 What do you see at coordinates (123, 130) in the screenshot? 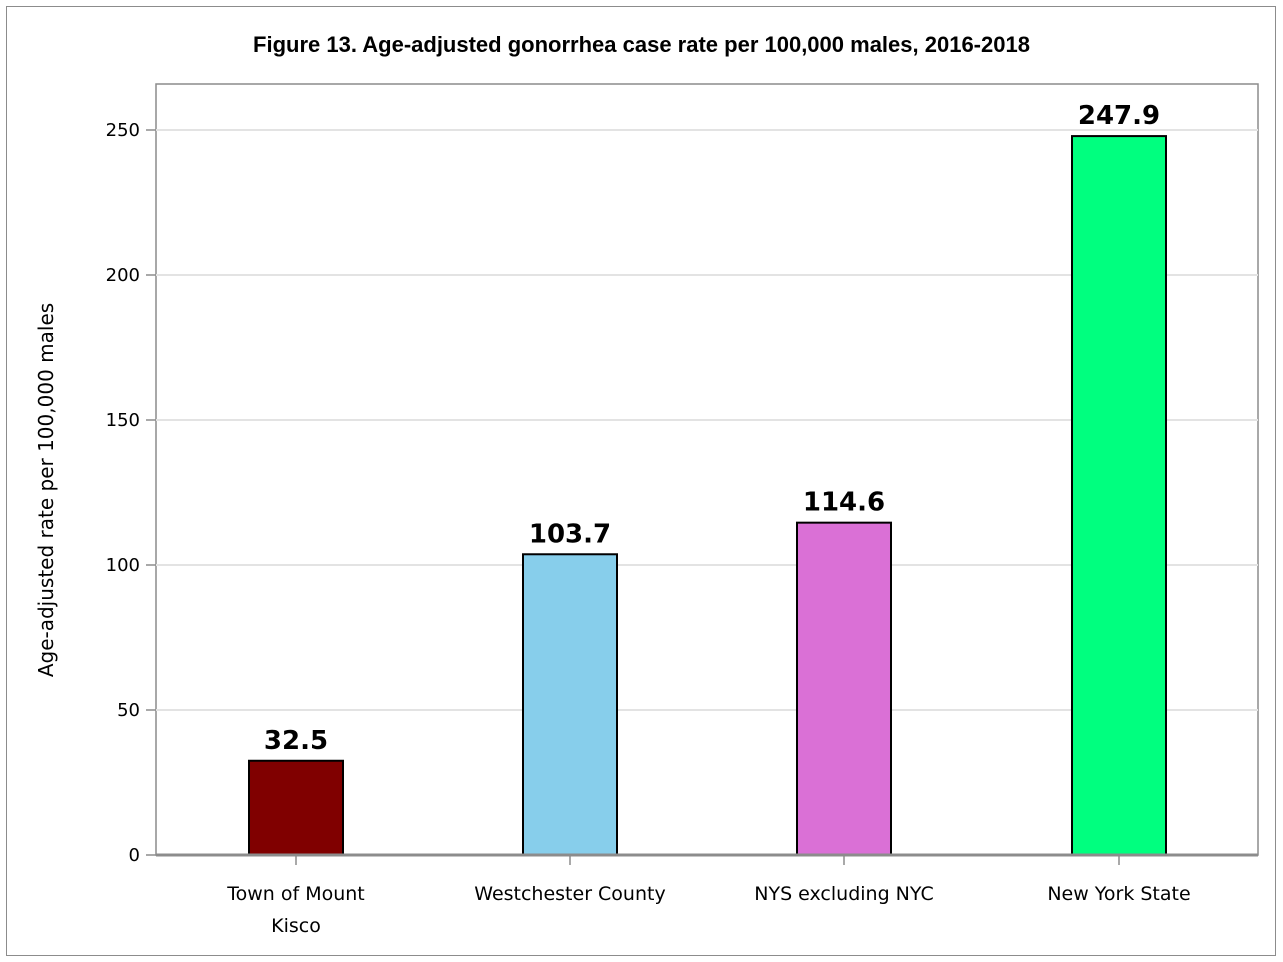
I see `y-tick-label: 250` at bounding box center [123, 130].